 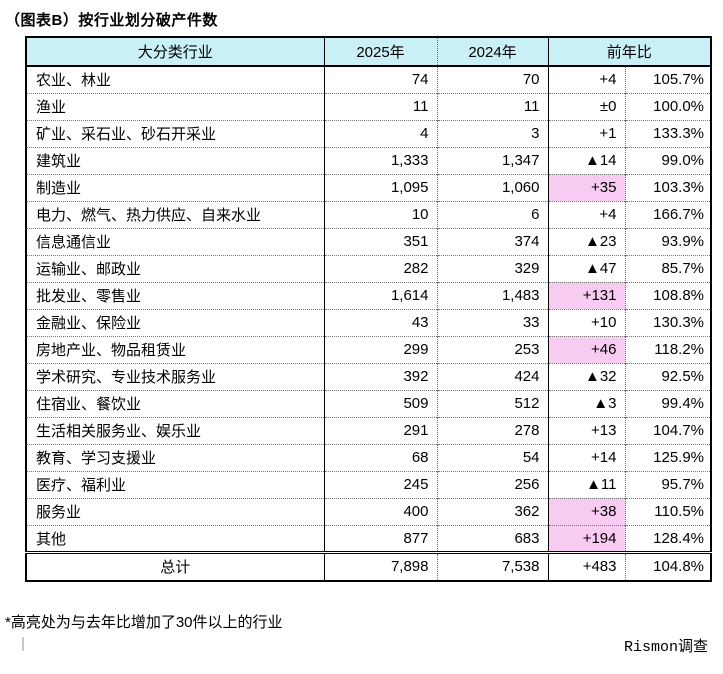 What do you see at coordinates (668, 457) in the screenshot?
I see `ratio-cell: 125.9%` at bounding box center [668, 457].